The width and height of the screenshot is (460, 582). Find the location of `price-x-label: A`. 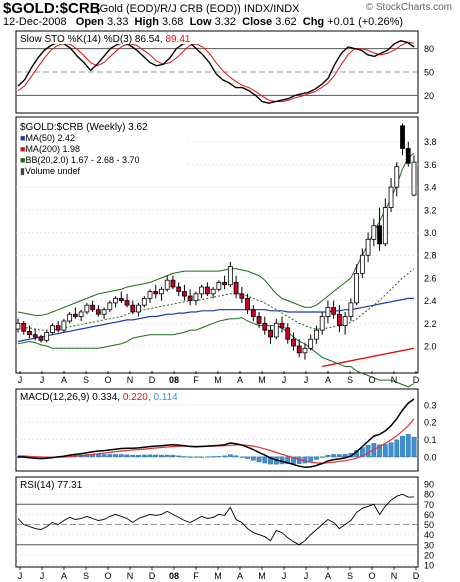

price-x-label: A is located at coordinates (64, 380).